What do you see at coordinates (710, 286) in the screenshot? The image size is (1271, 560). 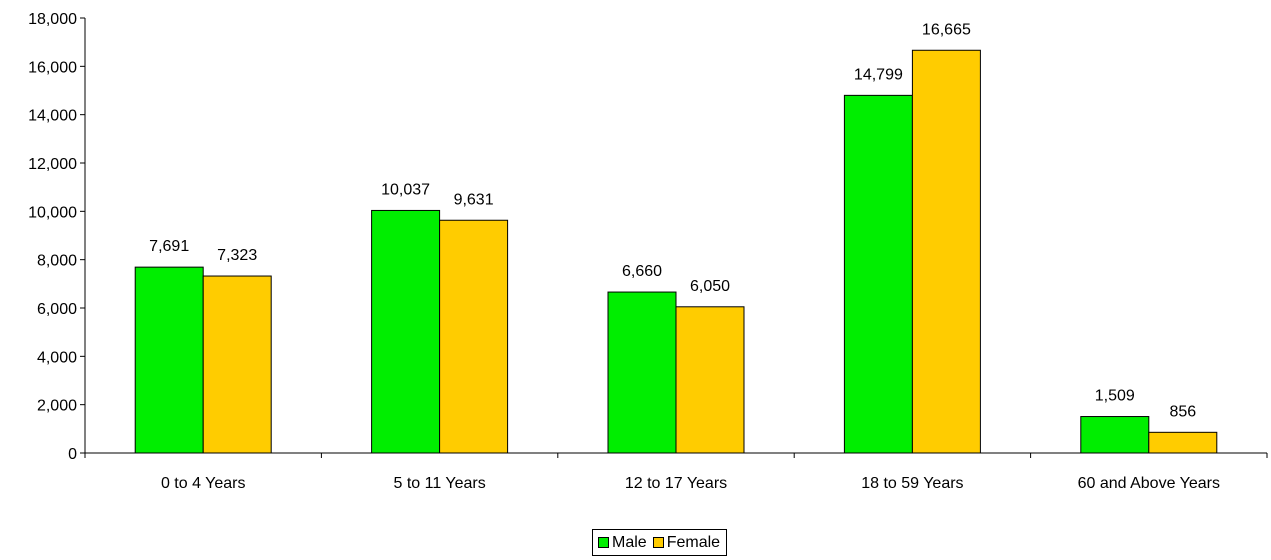 I see `data-label-female: 6,050` at bounding box center [710, 286].